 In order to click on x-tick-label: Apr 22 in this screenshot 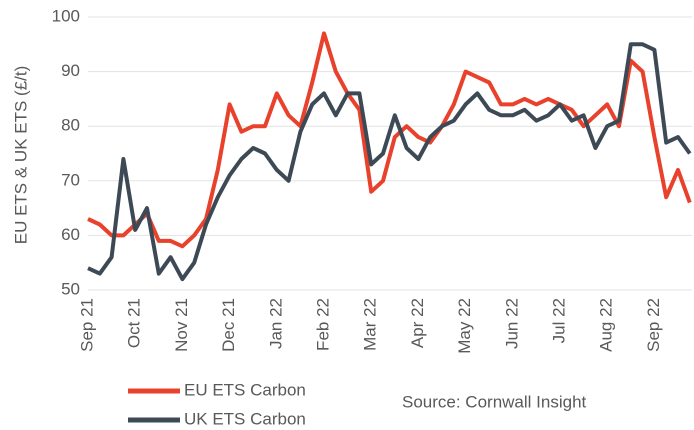, I will do `click(417, 323)`.